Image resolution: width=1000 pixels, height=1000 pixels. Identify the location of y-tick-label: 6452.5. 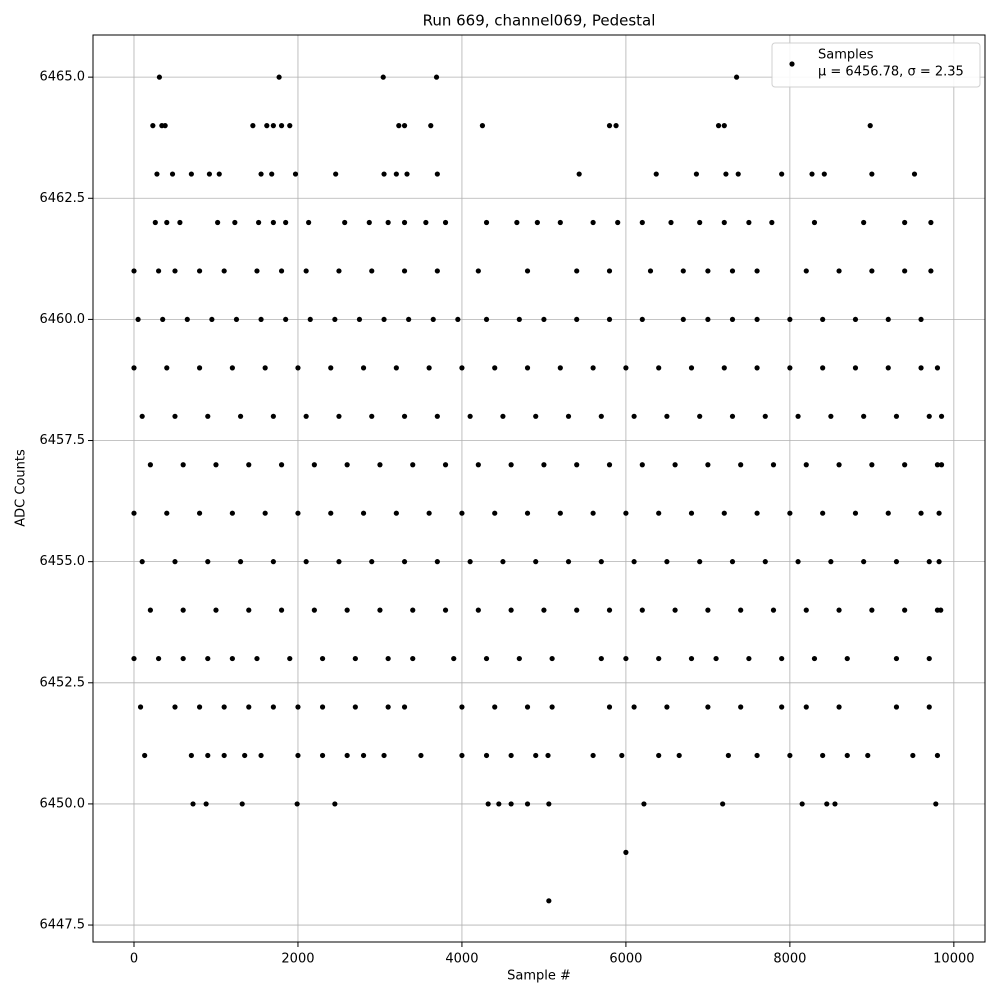
(63, 682).